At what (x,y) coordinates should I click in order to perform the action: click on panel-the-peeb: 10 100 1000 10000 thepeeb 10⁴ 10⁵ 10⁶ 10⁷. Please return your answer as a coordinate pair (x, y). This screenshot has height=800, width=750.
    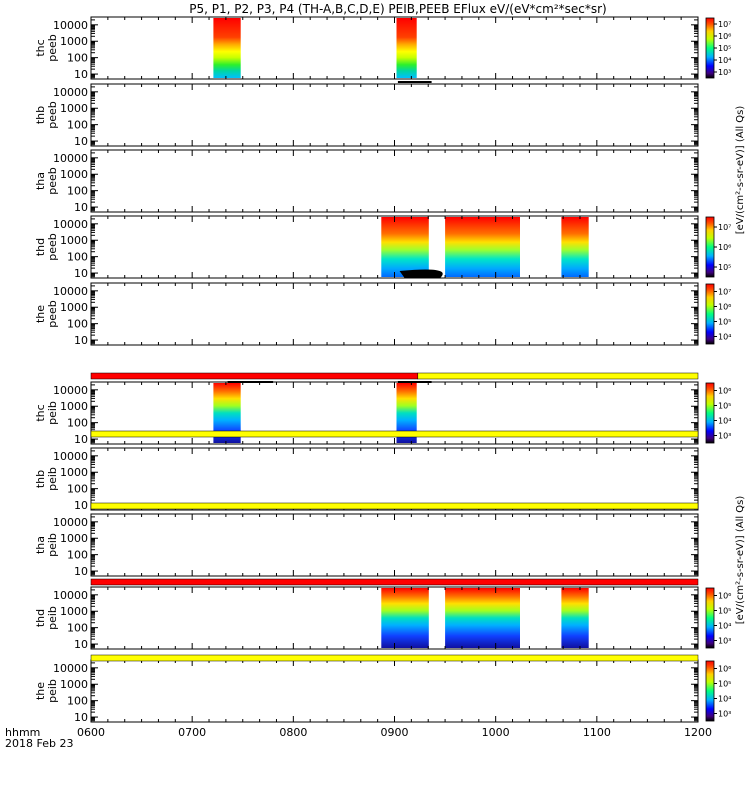
    Looking at the image, I should click on (382, 314).